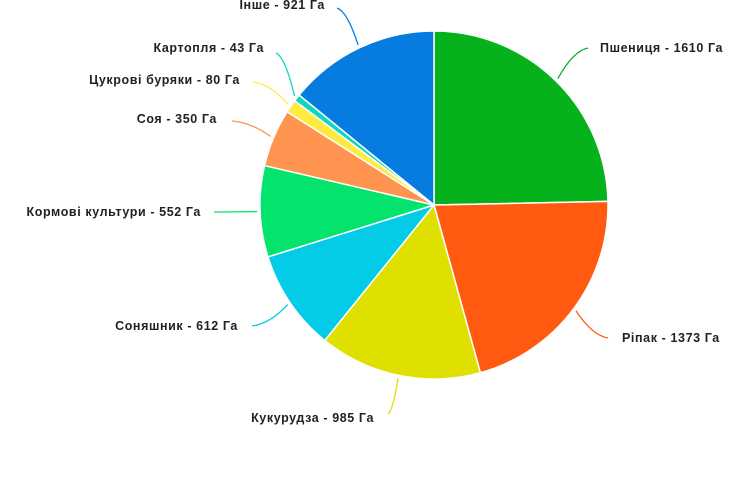  Describe the element at coordinates (592, 324) in the screenshot. I see `slice-2-leader-line` at that location.